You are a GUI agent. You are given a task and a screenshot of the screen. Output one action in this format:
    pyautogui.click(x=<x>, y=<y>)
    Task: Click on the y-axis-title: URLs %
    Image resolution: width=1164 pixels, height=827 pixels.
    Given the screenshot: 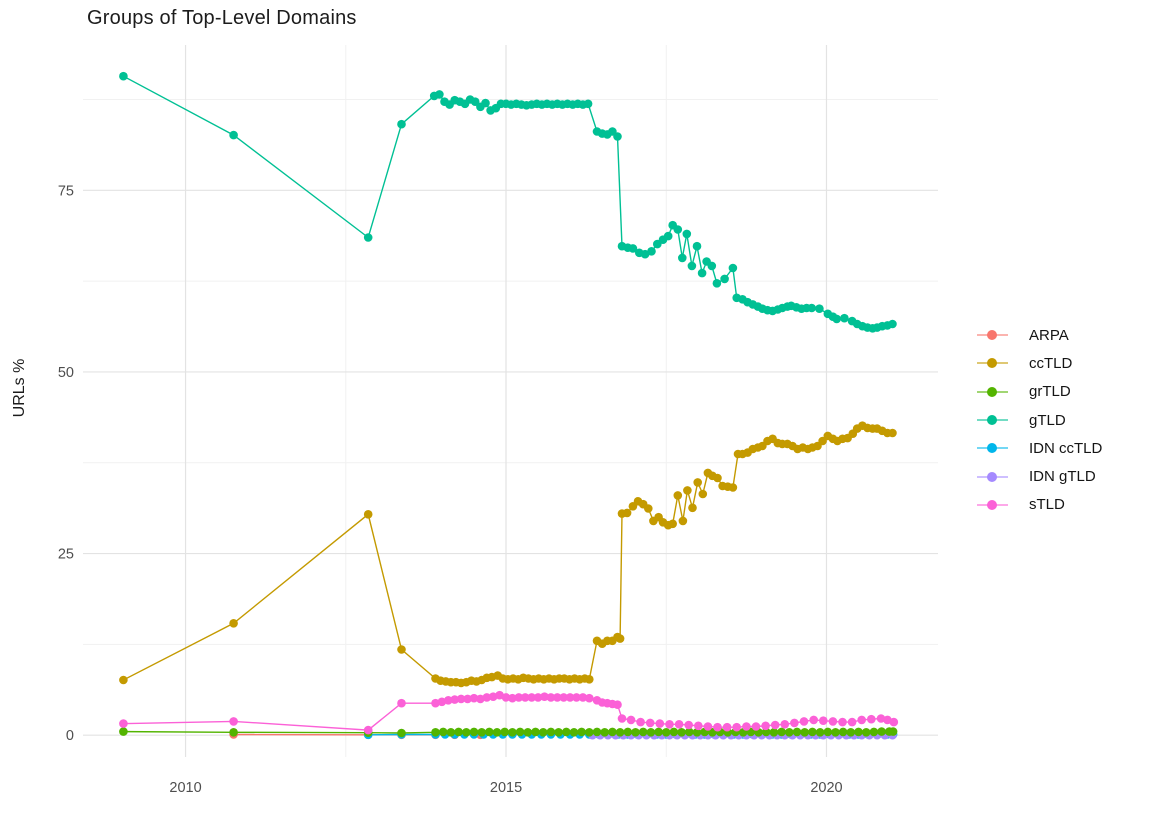 What is the action you would take?
    pyautogui.click(x=19, y=388)
    